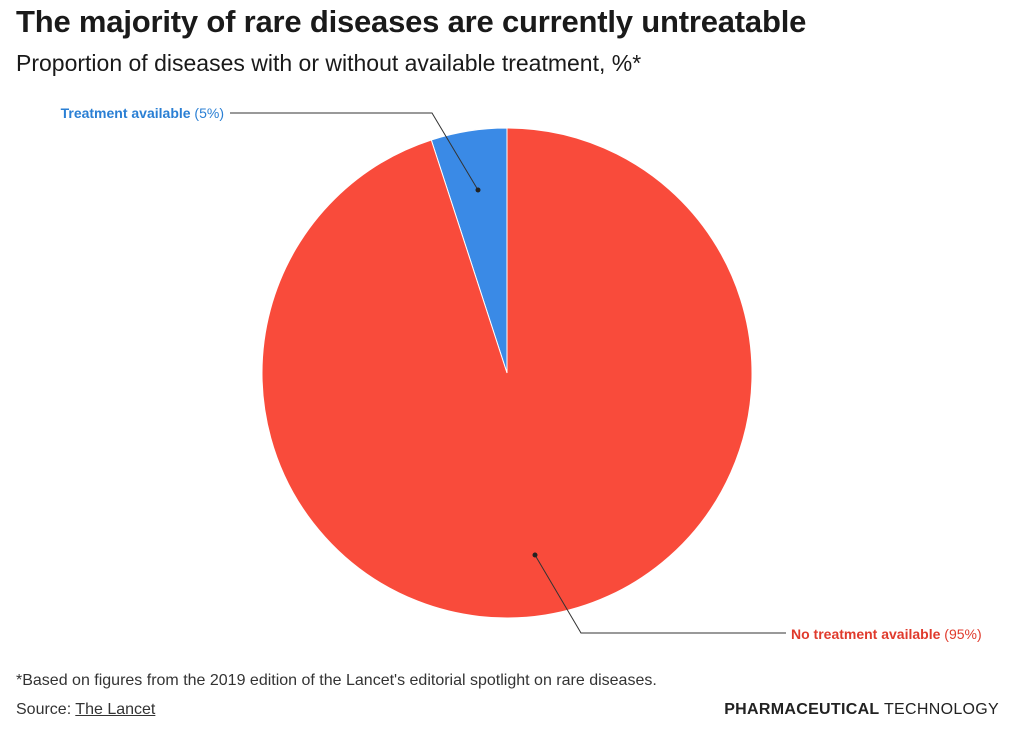 The image size is (1016, 737). I want to click on leader-treatment-available, so click(355, 152).